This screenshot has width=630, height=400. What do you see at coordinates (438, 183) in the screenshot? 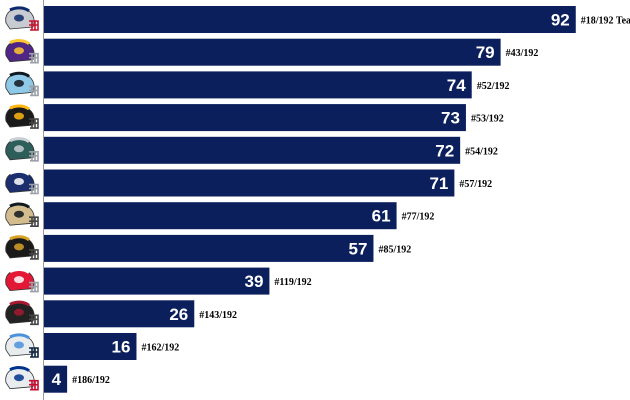
I see `bar-value-label: 71` at bounding box center [438, 183].